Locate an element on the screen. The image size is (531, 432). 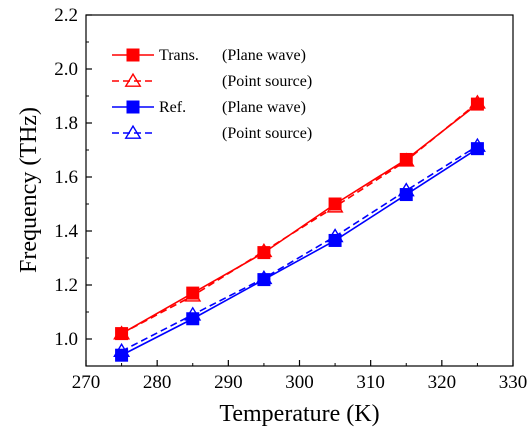
x-tick-label-300: 300 is located at coordinates (299, 382).